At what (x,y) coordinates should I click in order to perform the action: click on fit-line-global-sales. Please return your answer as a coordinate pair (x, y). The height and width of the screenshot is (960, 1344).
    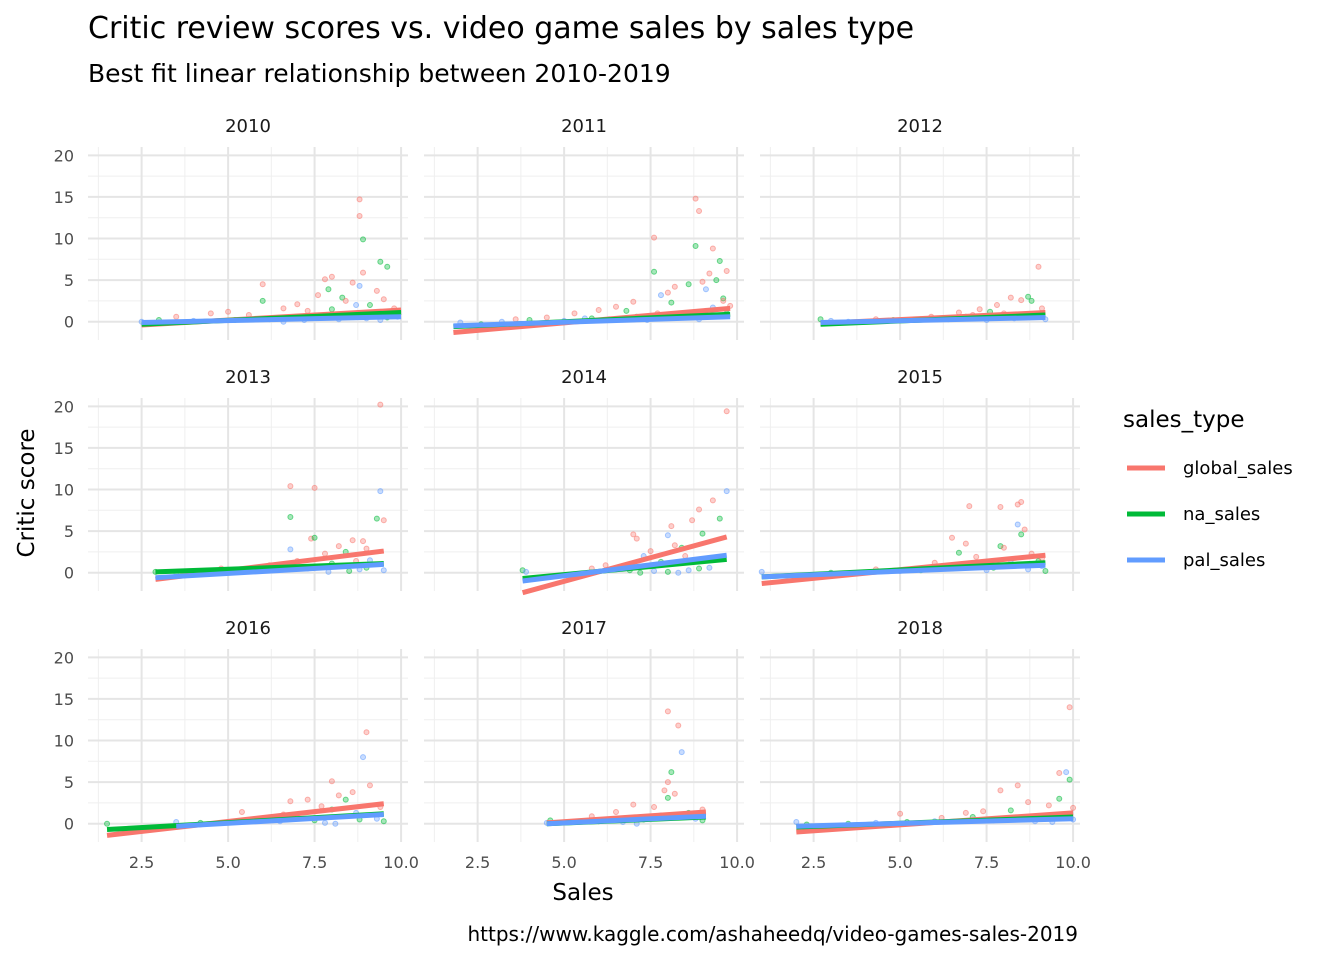
    Looking at the image, I should click on (624, 565).